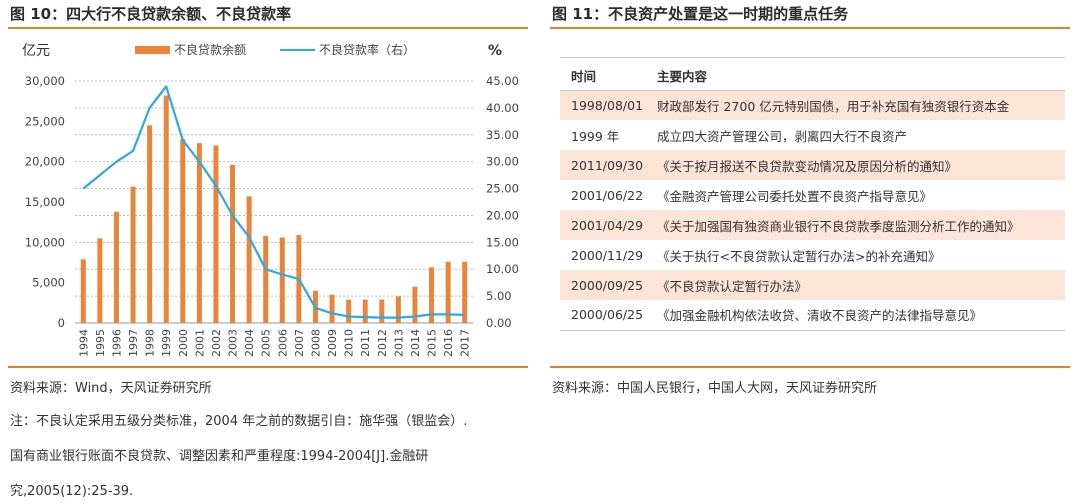 The image size is (1080, 504). I want to click on x-axis-tick-label: 1997, so click(133, 343).